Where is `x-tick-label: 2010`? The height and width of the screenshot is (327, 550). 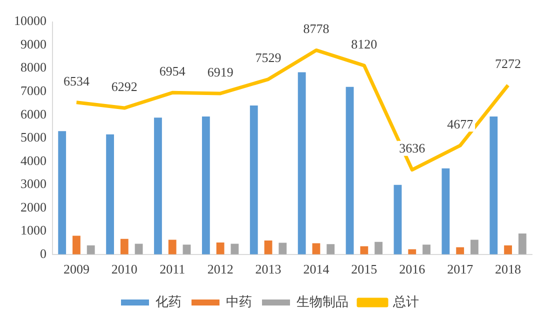
x-tick-label: 2010 is located at coordinates (124, 269).